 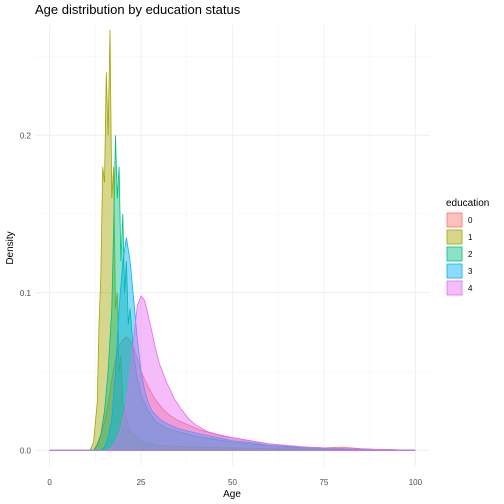 What do you see at coordinates (467, 203) in the screenshot?
I see `legend-title: education` at bounding box center [467, 203].